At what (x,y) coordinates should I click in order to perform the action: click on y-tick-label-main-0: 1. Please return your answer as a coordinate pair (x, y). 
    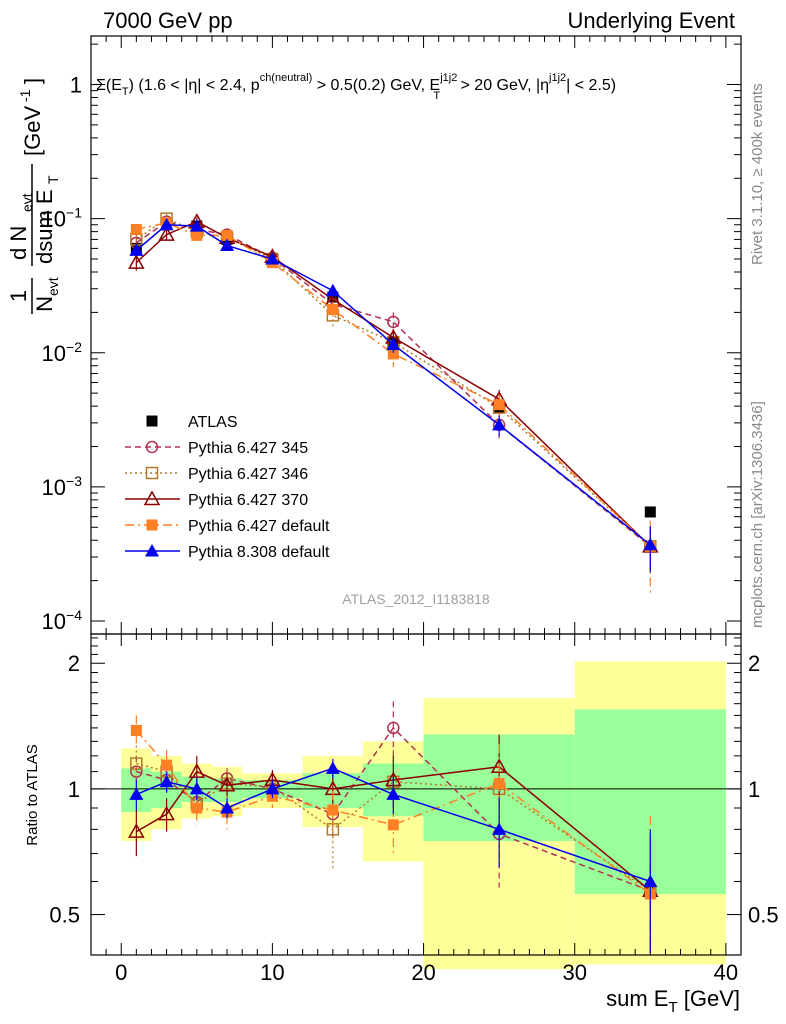
    Looking at the image, I should click on (76, 85).